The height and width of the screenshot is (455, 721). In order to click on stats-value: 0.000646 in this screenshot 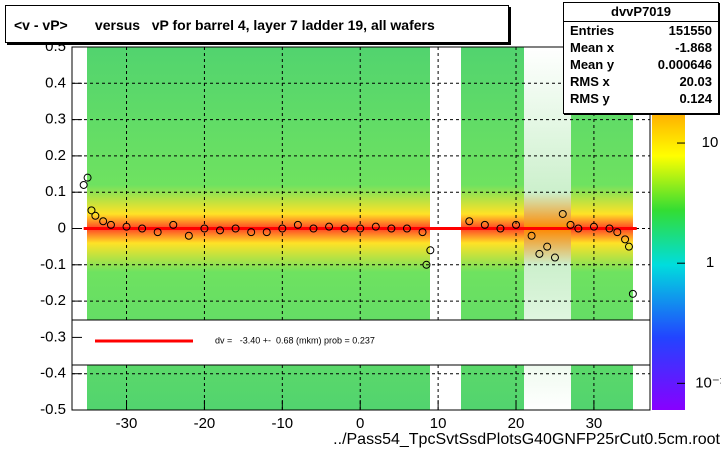, I will do `click(684, 64)`.